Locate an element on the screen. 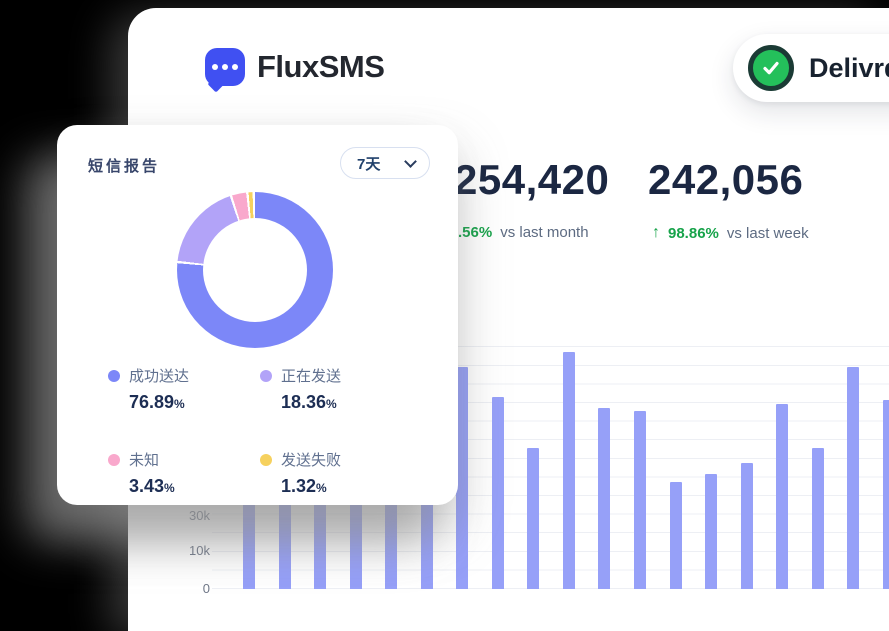 This screenshot has height=631, width=889. chat-bubble-icon is located at coordinates (225, 70).